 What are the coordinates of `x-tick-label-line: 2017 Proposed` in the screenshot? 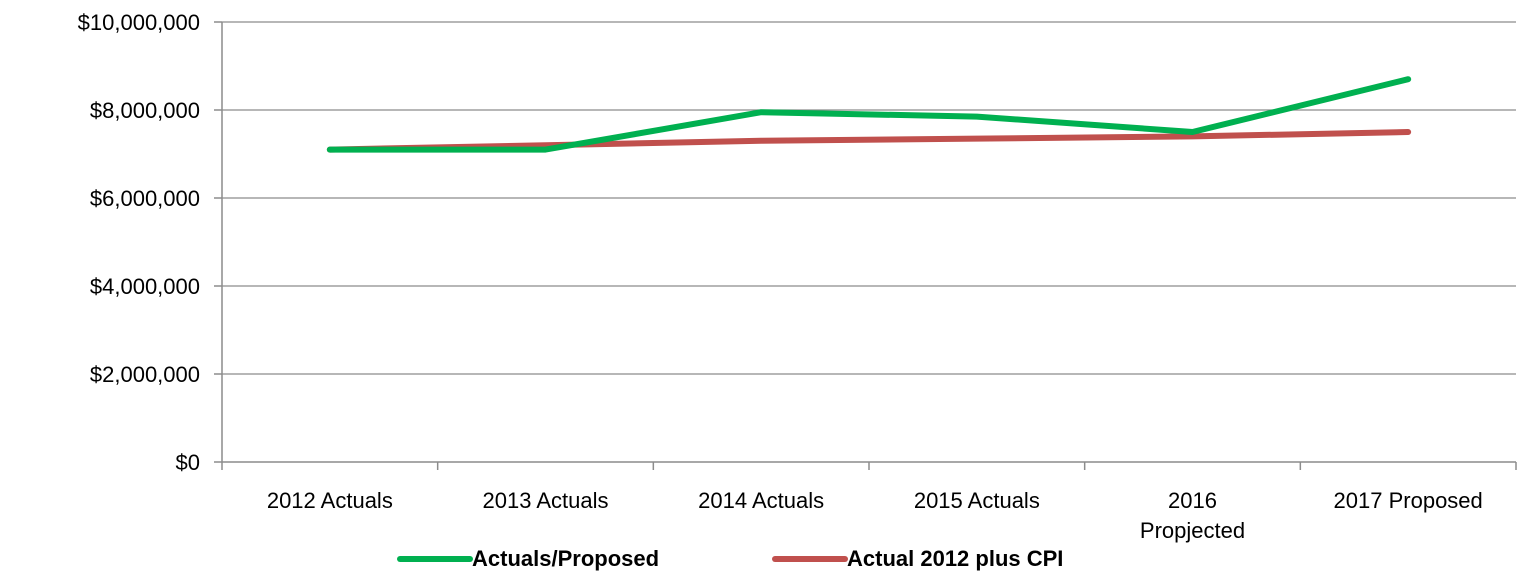 It's located at (1408, 500).